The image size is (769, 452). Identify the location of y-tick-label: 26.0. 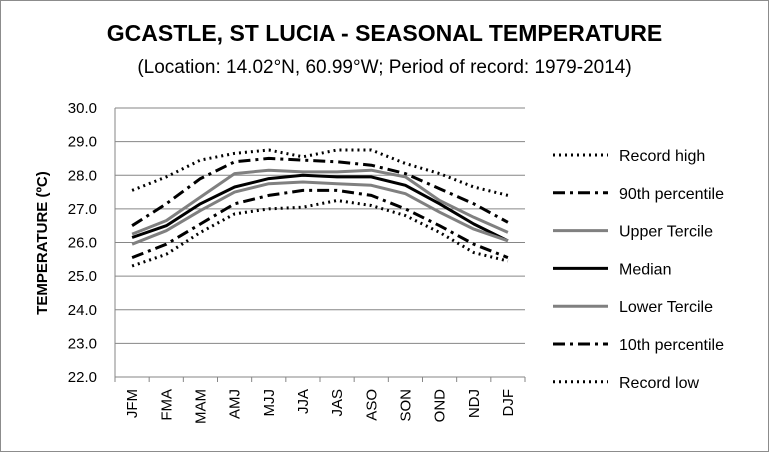
(82, 243).